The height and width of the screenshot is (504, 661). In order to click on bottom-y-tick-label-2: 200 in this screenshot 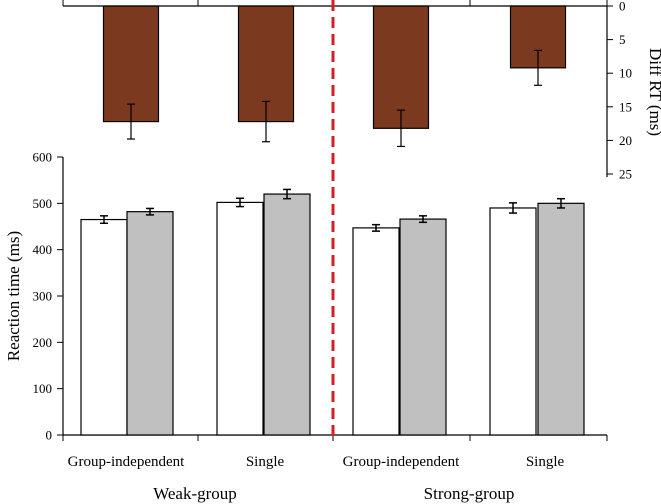, I will do `click(43, 342)`.